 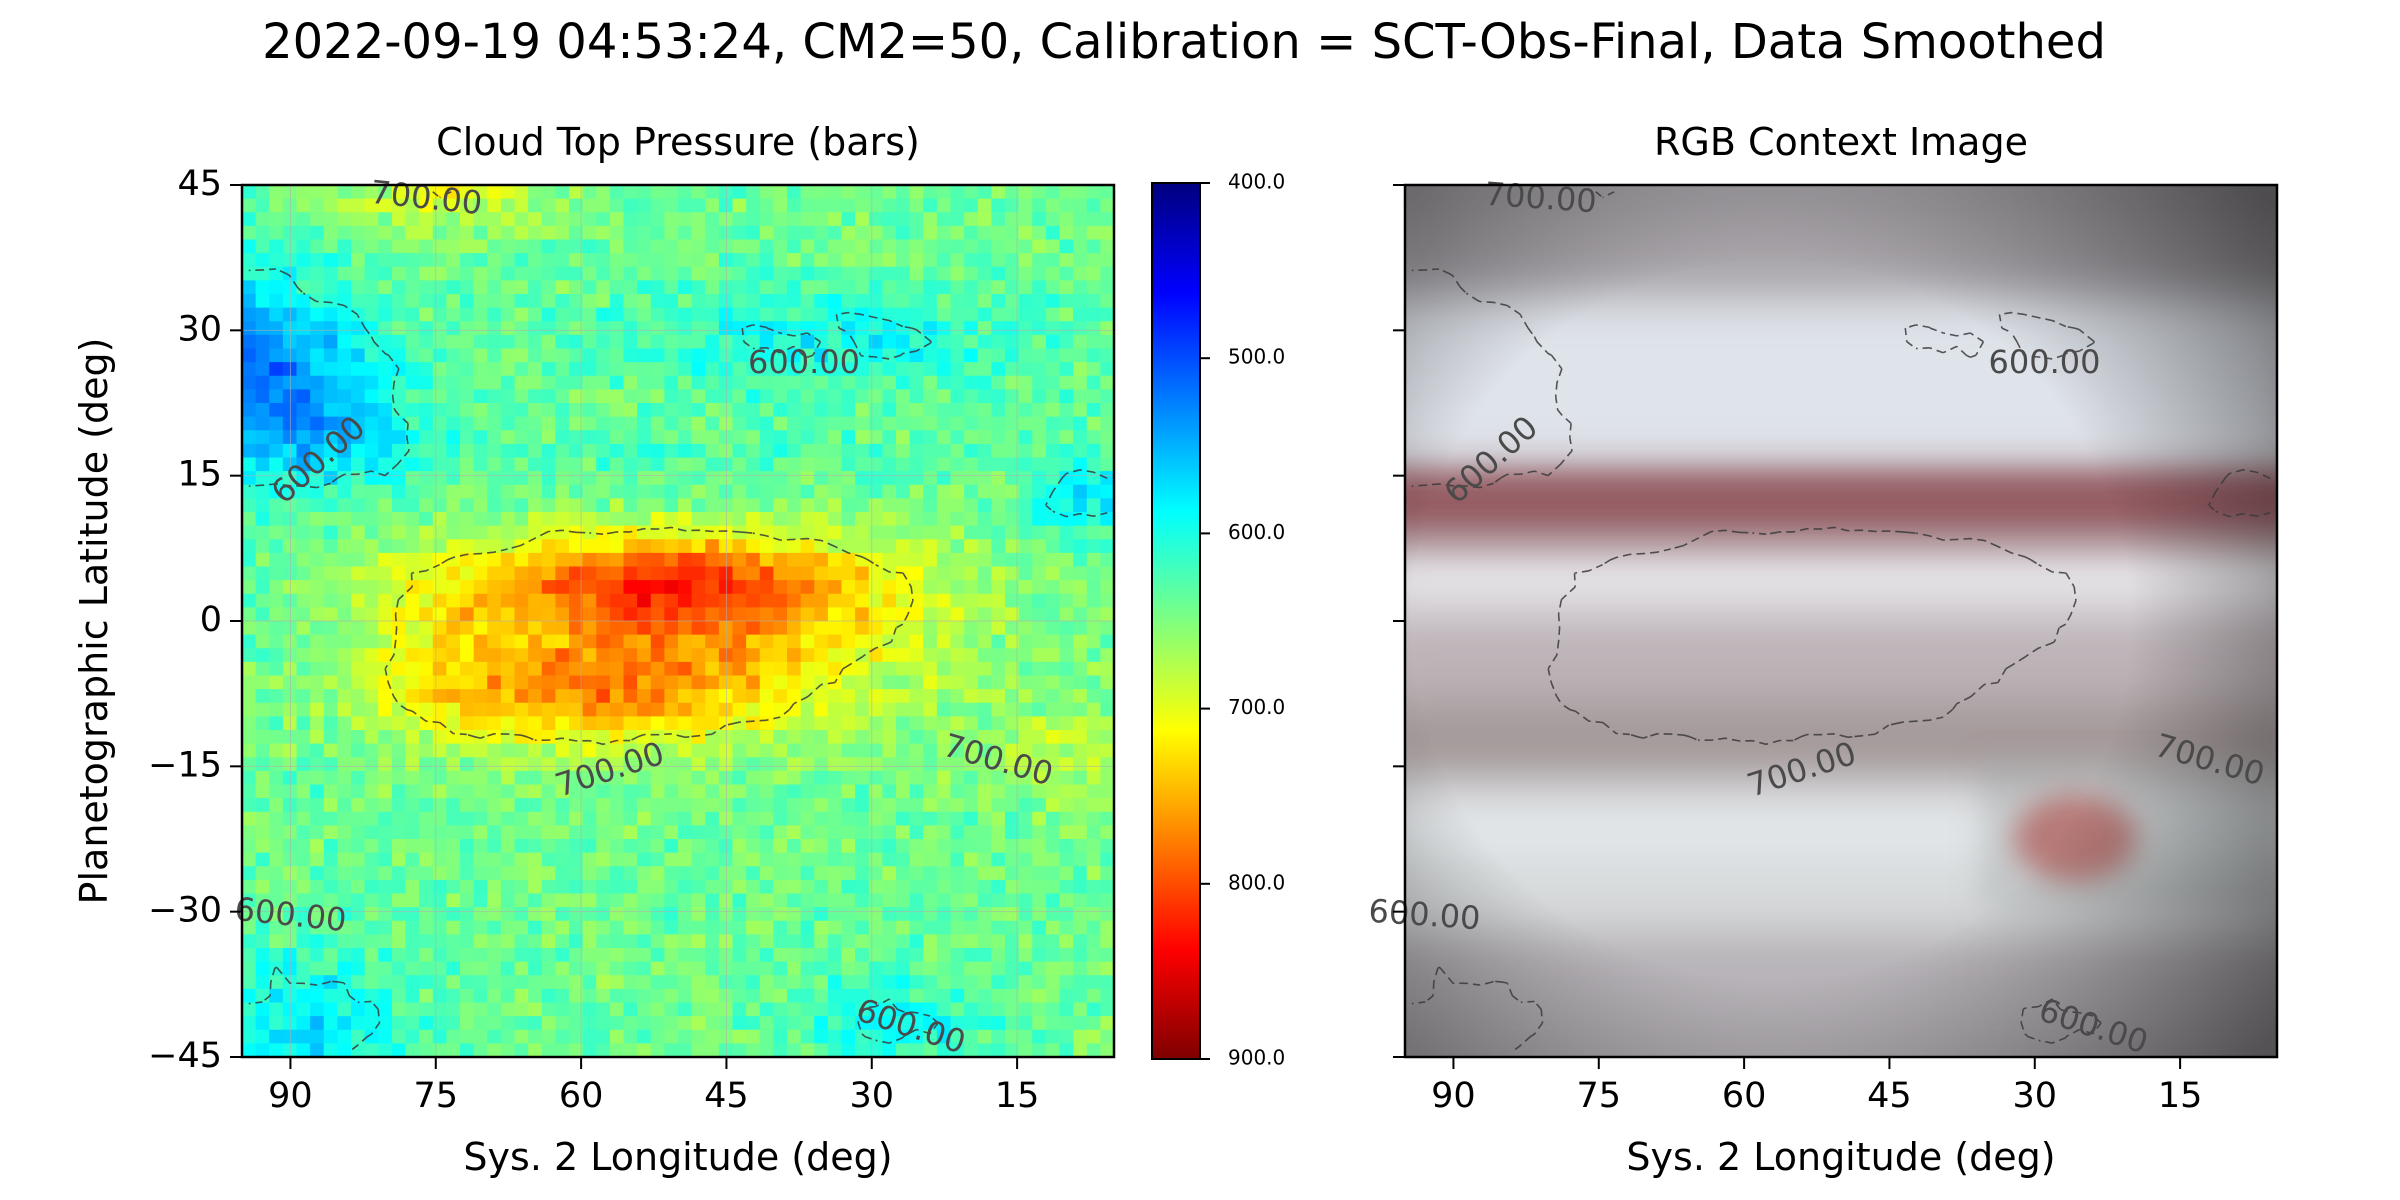 I want to click on rgb-y-axis, so click(x=1399, y=621).